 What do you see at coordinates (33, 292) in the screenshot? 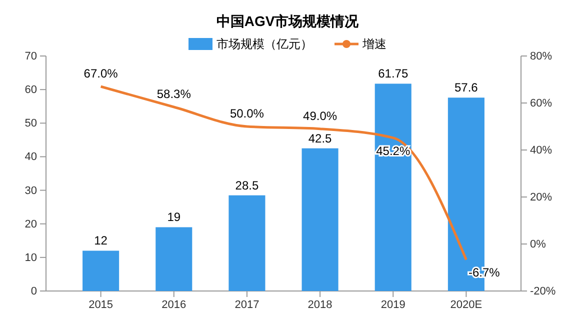
I see `y-tick-label: 0` at bounding box center [33, 292].